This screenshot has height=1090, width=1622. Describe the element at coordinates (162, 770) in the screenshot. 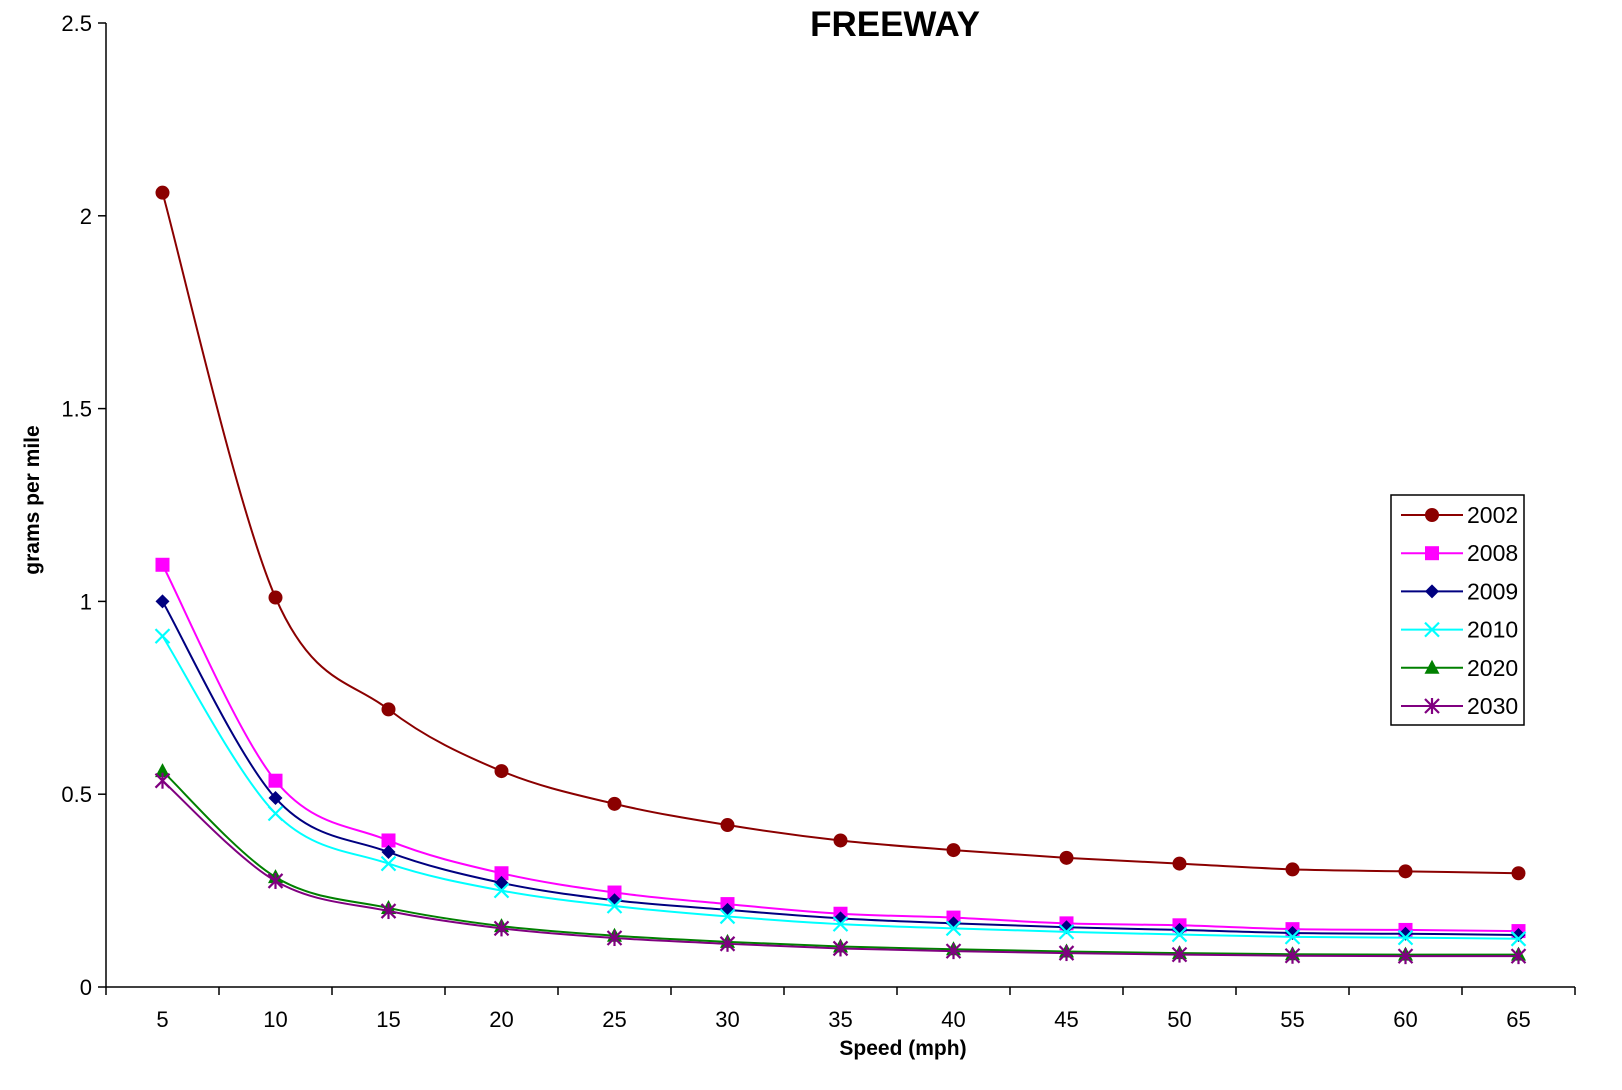

I see `data-point-2020` at that location.